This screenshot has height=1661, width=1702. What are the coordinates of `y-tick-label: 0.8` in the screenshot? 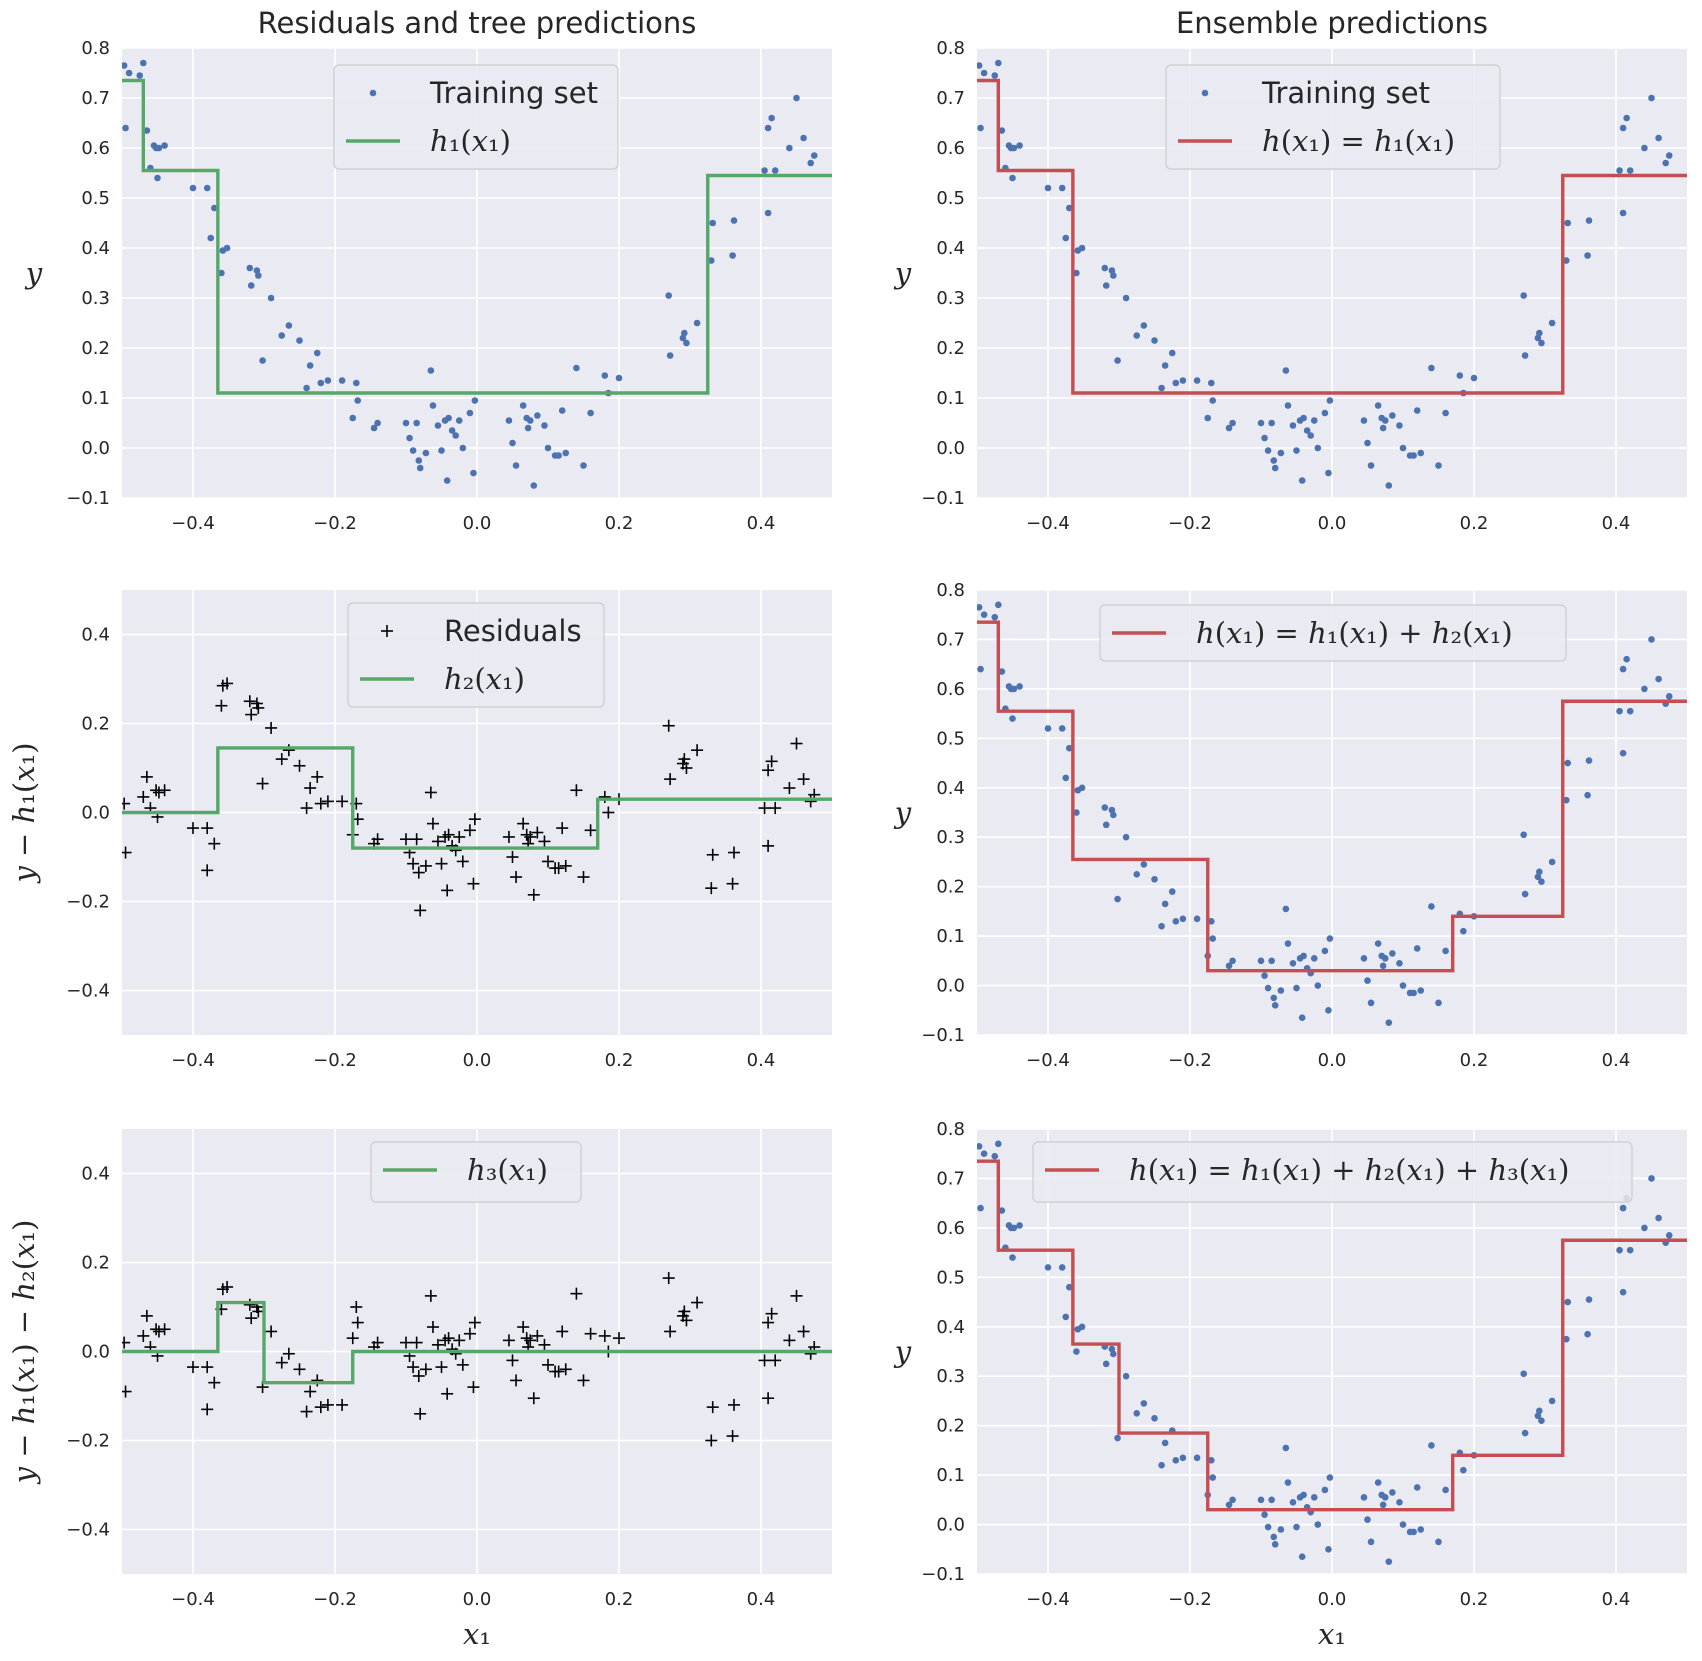 It's located at (950, 48).